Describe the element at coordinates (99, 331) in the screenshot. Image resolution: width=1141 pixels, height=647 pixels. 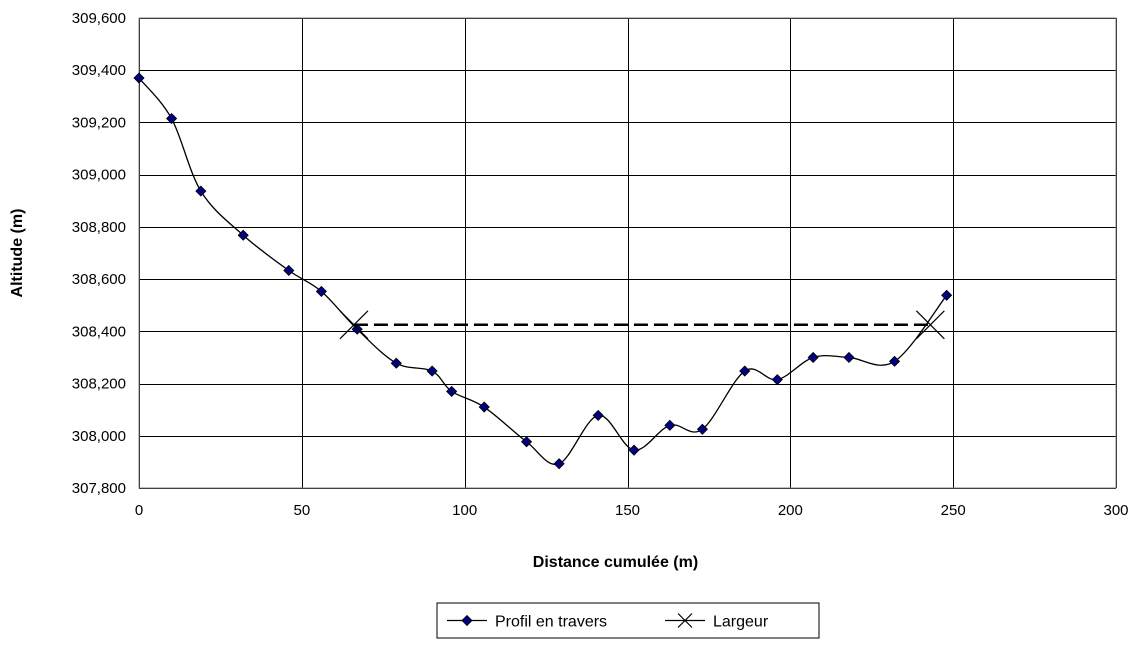
I see `y-tick-label: 308,400` at that location.